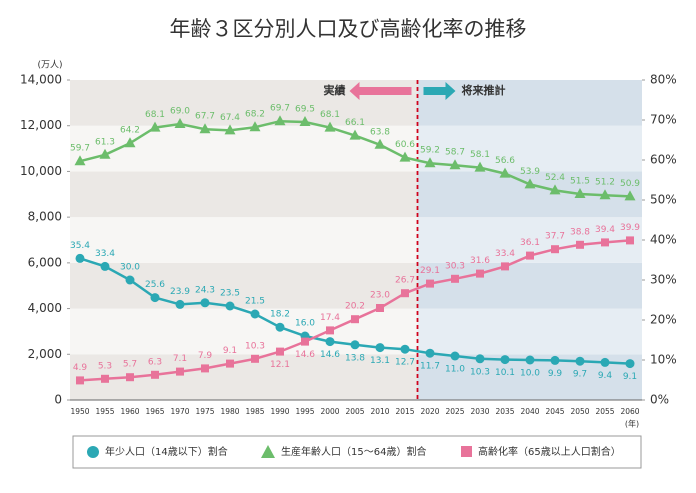  I want to click on x-tick-label: 1985, so click(254, 411).